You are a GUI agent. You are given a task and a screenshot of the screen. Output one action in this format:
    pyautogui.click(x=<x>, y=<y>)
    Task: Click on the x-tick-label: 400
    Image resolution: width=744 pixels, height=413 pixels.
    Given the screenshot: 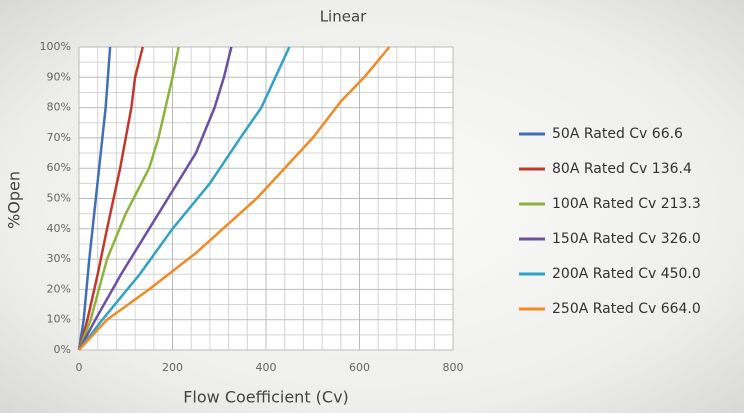 What is the action you would take?
    pyautogui.click(x=266, y=367)
    